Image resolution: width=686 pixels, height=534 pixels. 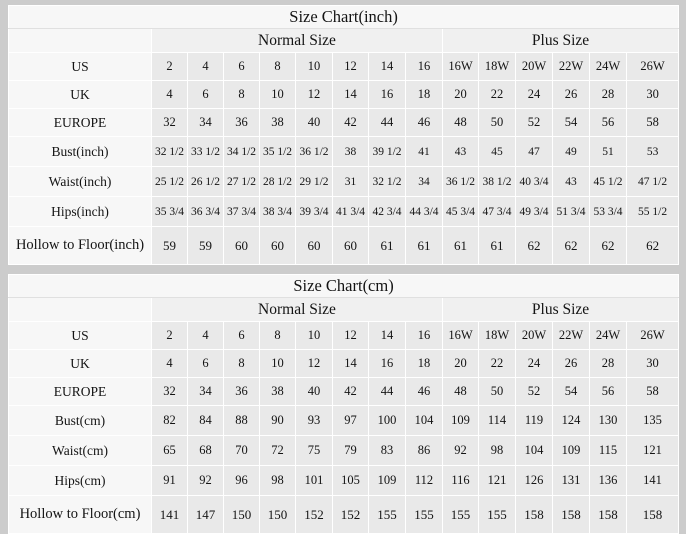 What do you see at coordinates (387, 181) in the screenshot?
I see `inch-cell-waist-6: 32 1/2` at bounding box center [387, 181].